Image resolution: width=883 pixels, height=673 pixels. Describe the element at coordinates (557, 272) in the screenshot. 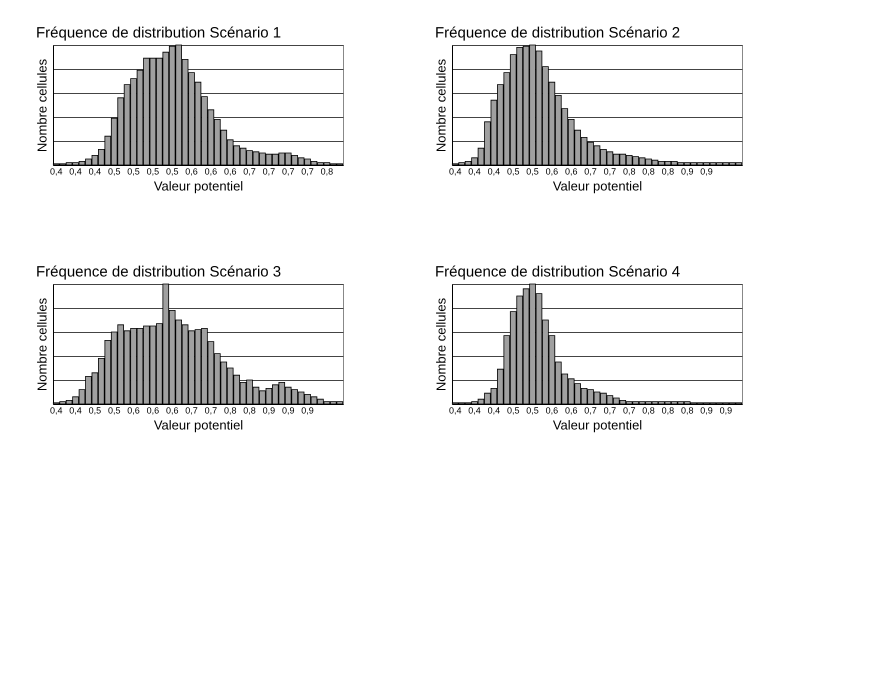

I see `chart-title: Fréquence de distribution Scénario 4` at that location.